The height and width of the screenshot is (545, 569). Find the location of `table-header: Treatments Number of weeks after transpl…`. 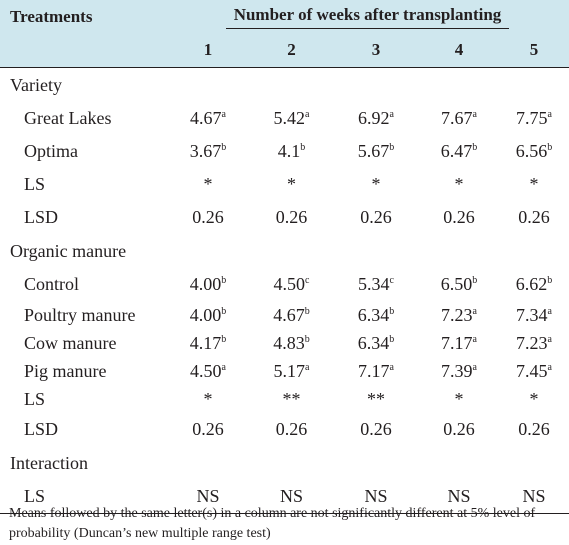

table-header: Treatments Number of weeks after transpl… is located at coordinates (284, 34).